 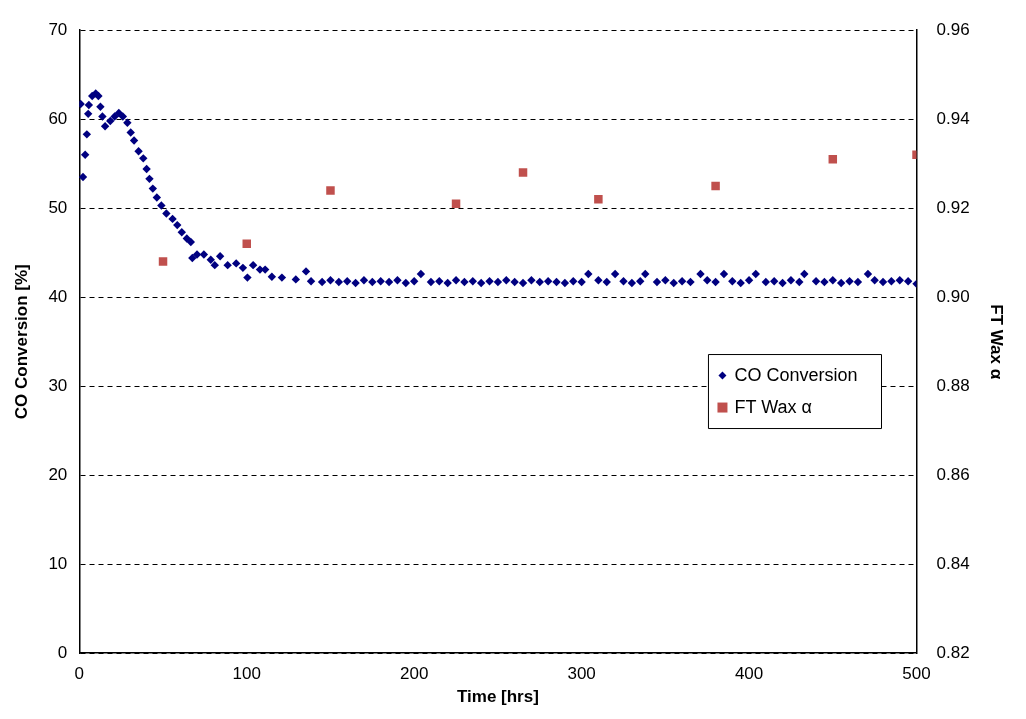 I want to click on legend-label: CO Conversion, so click(x=796, y=374).